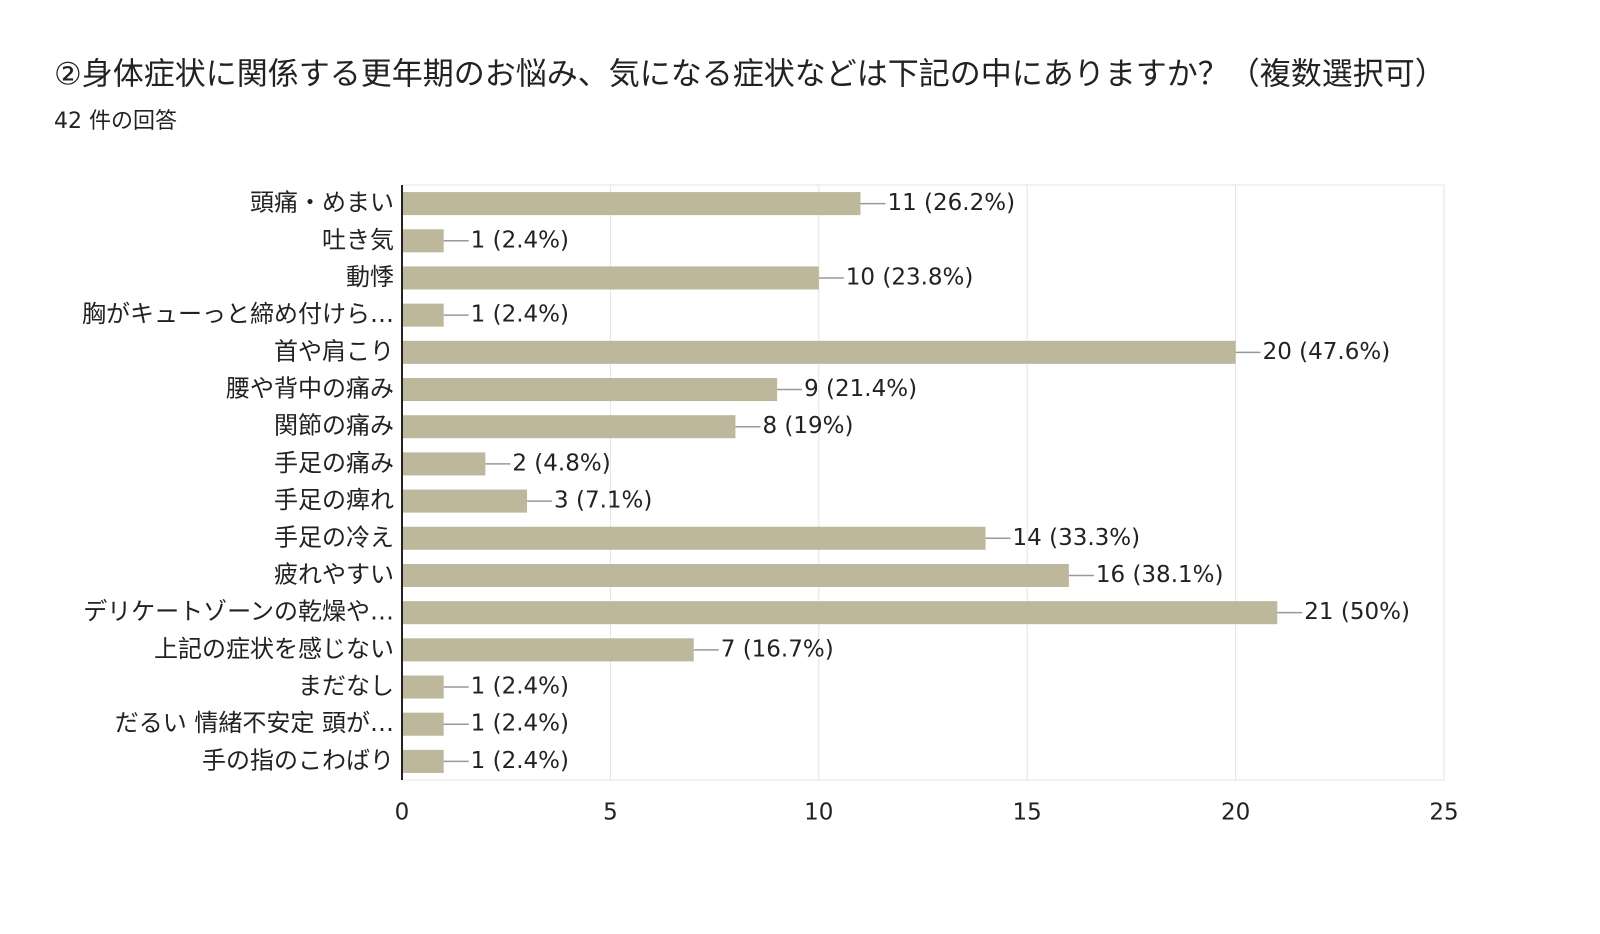 The height and width of the screenshot is (934, 1600). I want to click on y-tick-label: まだなし, so click(346, 686).